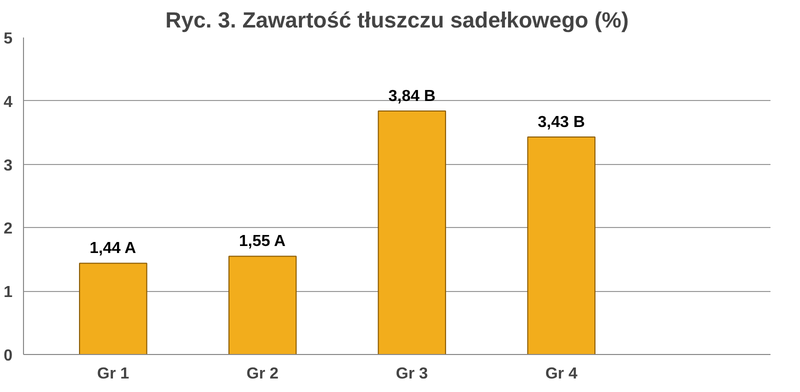 This screenshot has height=392, width=800. What do you see at coordinates (561, 123) in the screenshot?
I see `data-label: 3,43 B` at bounding box center [561, 123].